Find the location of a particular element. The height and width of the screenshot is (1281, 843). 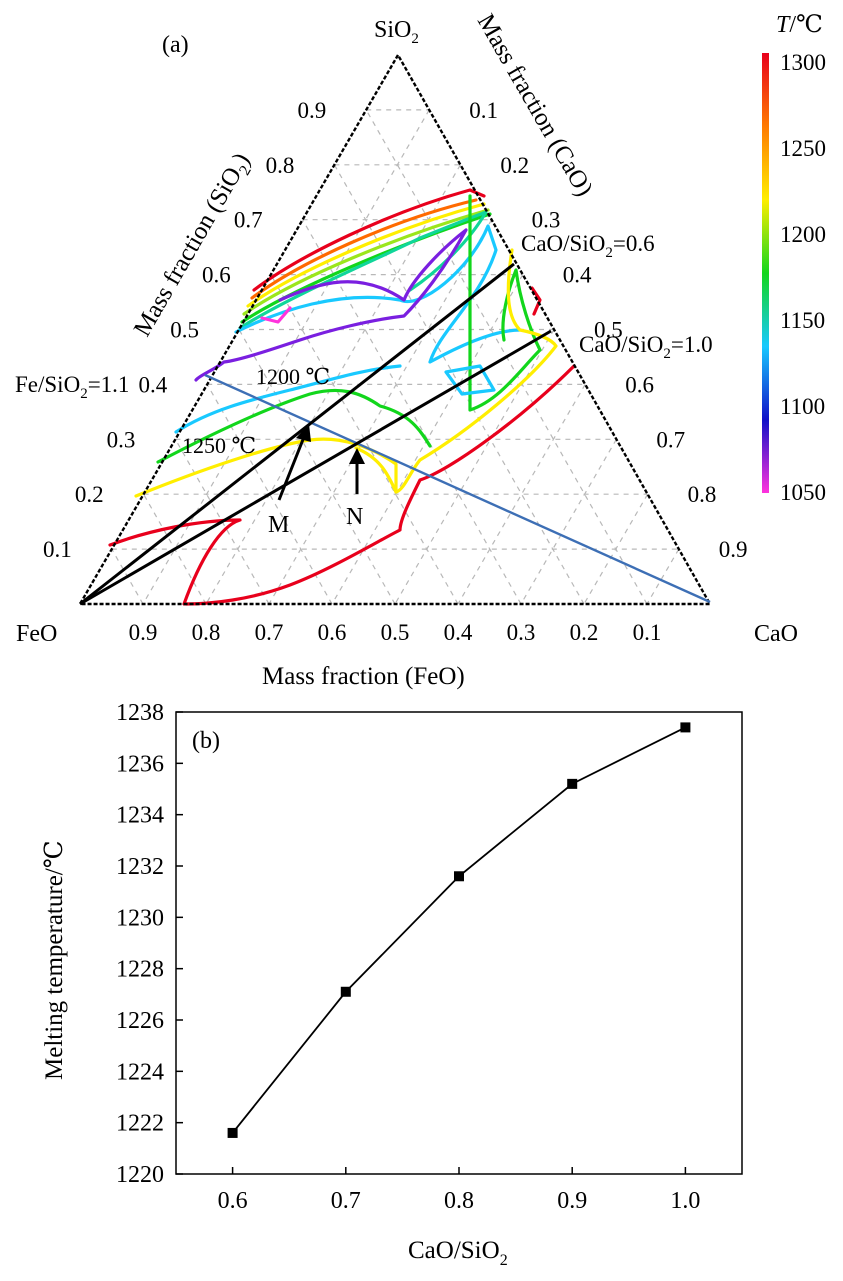

point-n-label: N is located at coordinates (354, 517).